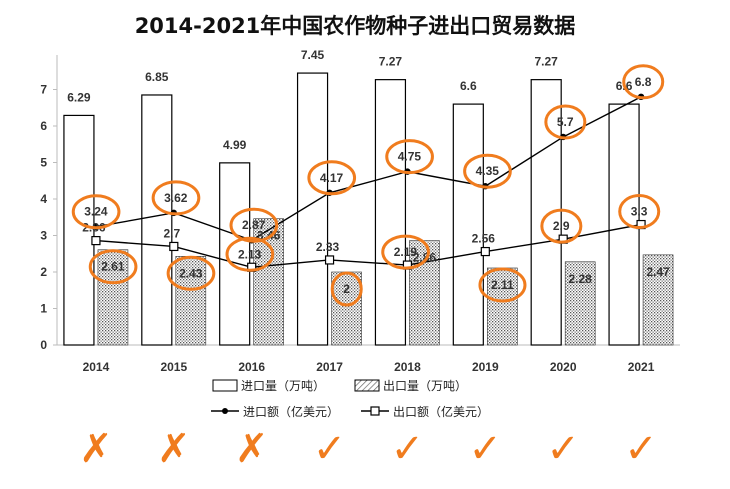 Image resolution: width=730 pixels, height=489 pixels. I want to click on label-import-volume: 6.85, so click(157, 77).